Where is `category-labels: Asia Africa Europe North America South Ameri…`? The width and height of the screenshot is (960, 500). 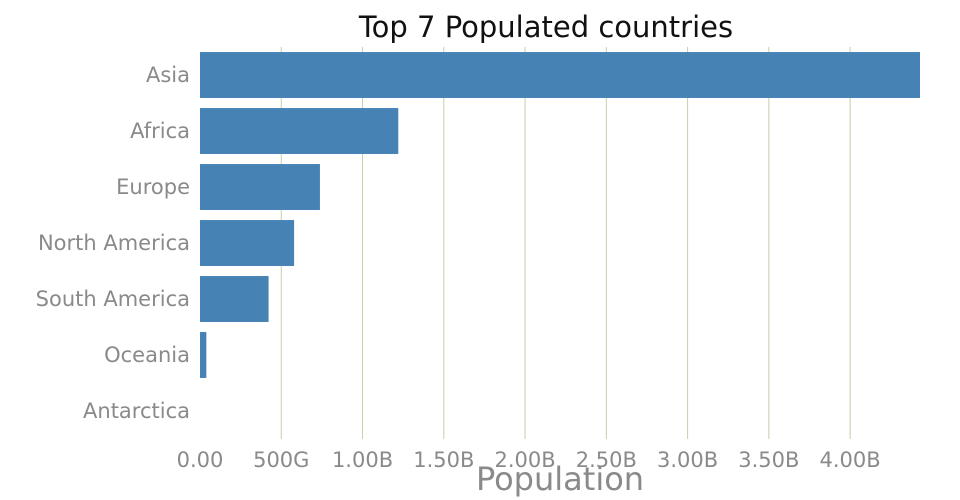
category-labels: Asia Africa Europe North America South Ameri… is located at coordinates (113, 243).